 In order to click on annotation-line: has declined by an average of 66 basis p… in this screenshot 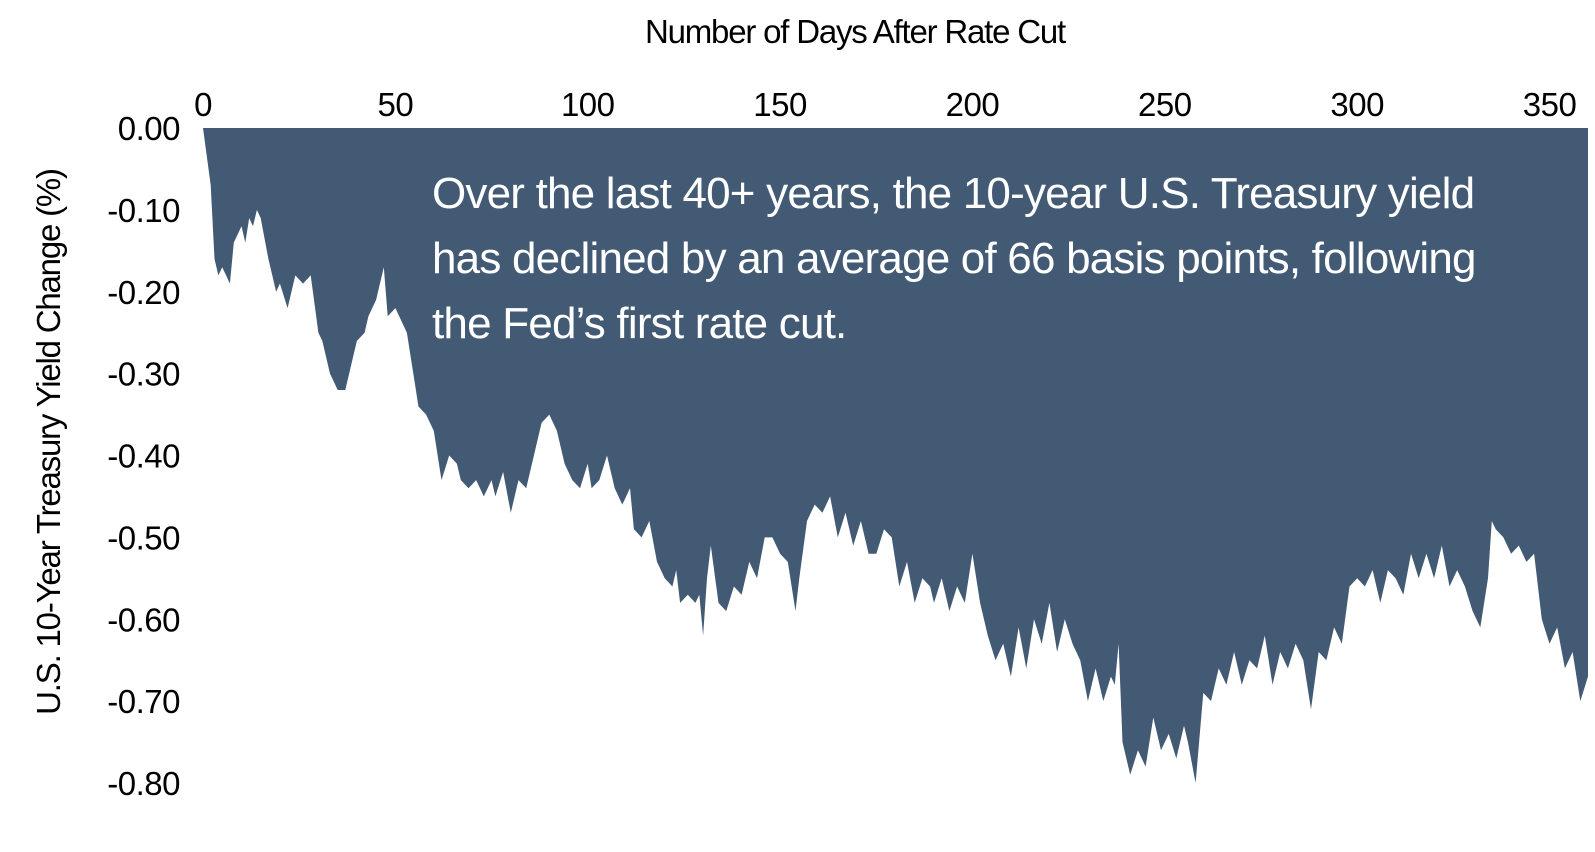, I will do `click(954, 258)`.